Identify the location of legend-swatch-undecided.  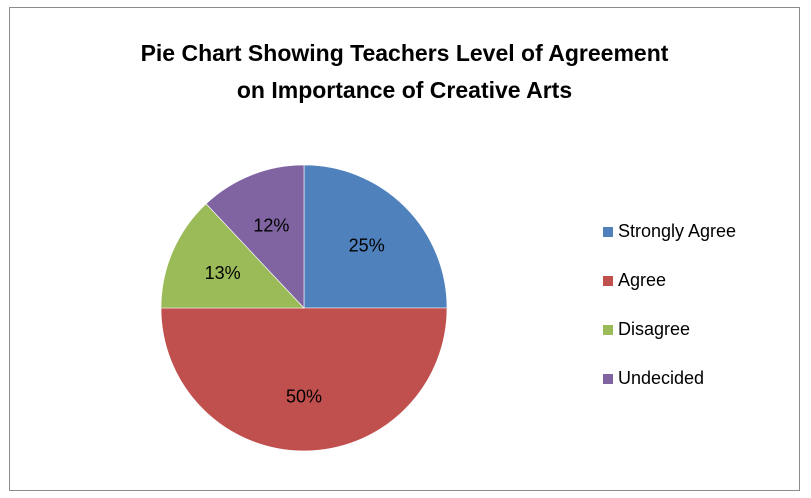
(608, 379).